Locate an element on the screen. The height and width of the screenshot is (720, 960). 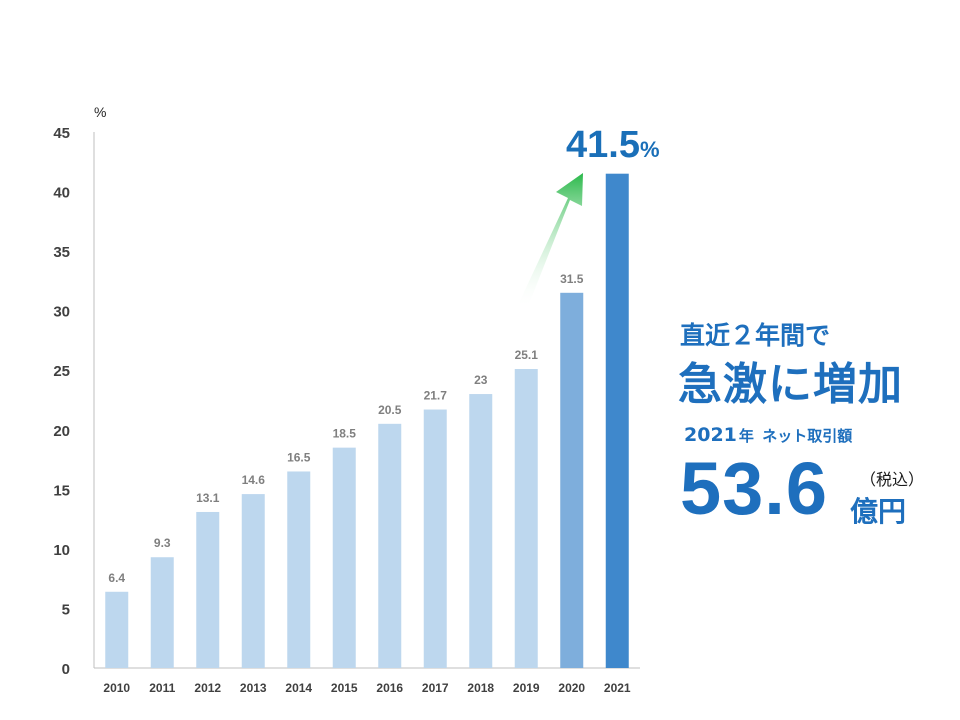
y-tick-label: 30 is located at coordinates (61, 312).